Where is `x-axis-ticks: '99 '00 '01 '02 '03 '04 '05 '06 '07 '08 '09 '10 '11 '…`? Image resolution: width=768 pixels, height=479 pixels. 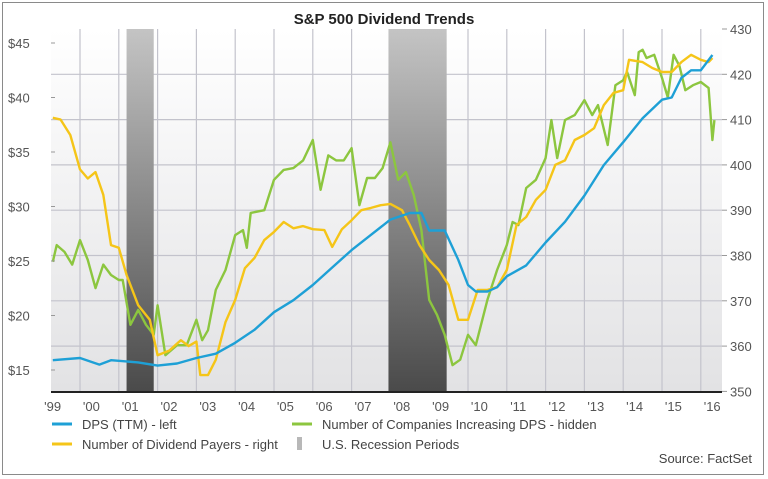
x-axis-ticks: '99 '00 '01 '02 '03 '04 '05 '06 '07 '08 '09 '10 '11 '… is located at coordinates (382, 406).